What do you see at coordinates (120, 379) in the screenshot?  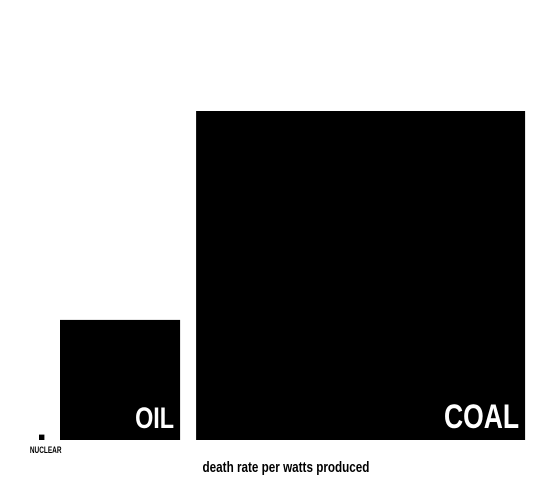 I see `square-oil` at bounding box center [120, 379].